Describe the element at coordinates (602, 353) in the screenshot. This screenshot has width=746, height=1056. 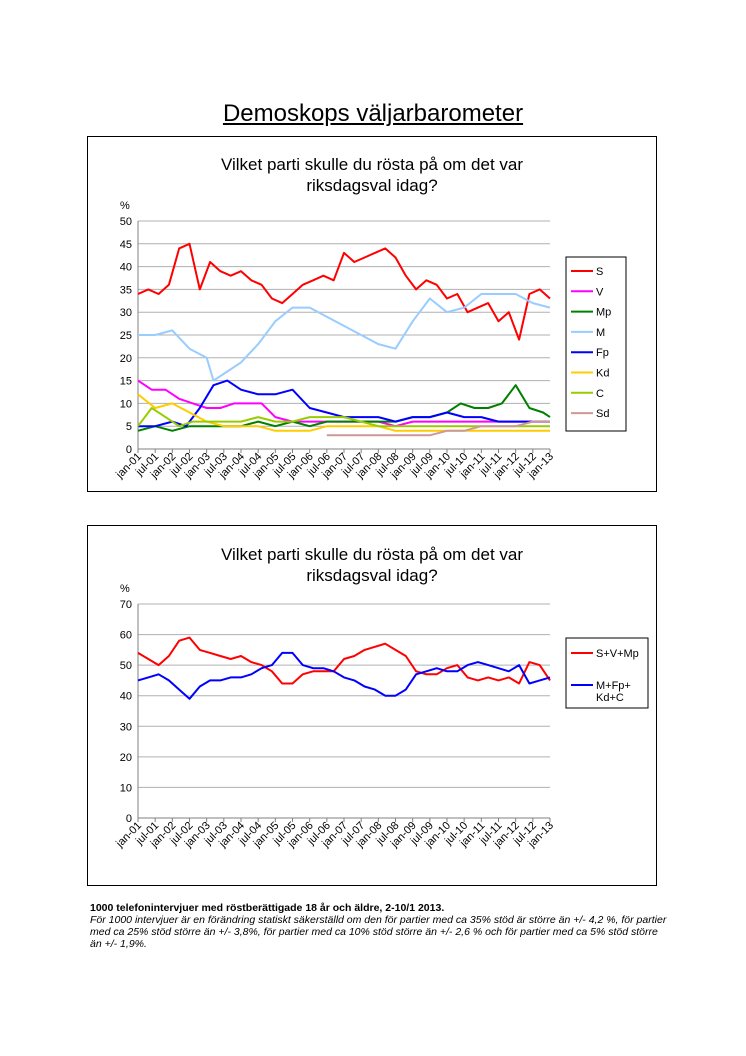
I see `legend-label: Fp` at that location.